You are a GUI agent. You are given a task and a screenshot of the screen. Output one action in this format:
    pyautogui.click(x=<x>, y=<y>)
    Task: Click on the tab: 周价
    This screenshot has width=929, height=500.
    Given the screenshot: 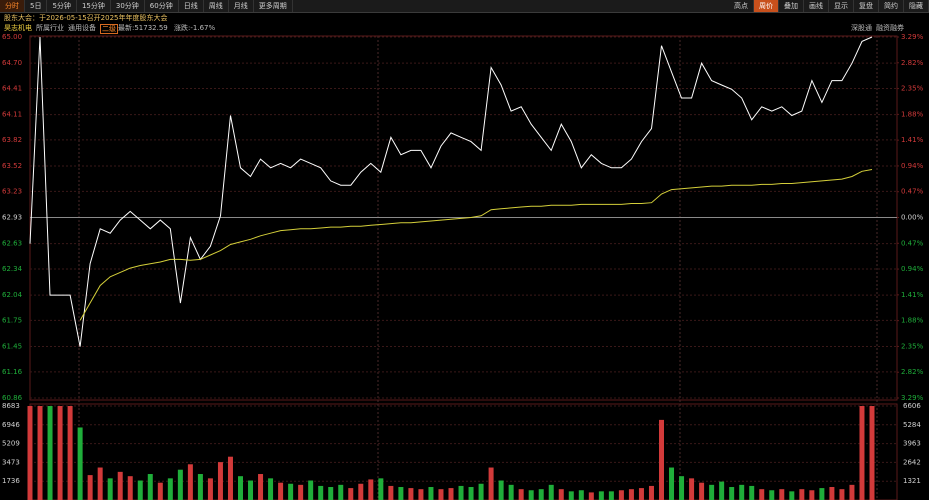 What is the action you would take?
    pyautogui.click(x=766, y=6)
    